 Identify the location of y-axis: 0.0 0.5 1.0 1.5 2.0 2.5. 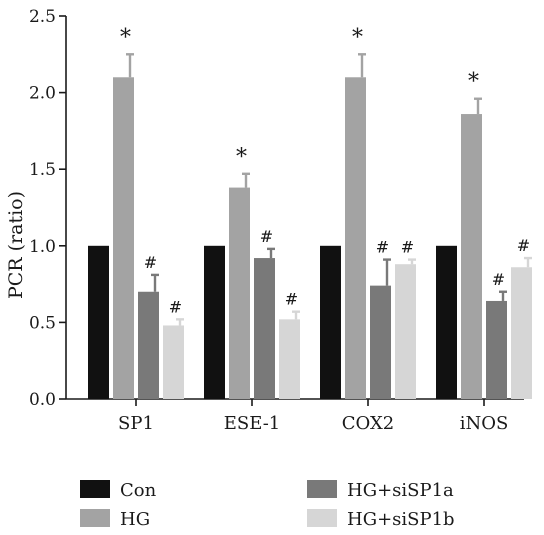
(48, 208).